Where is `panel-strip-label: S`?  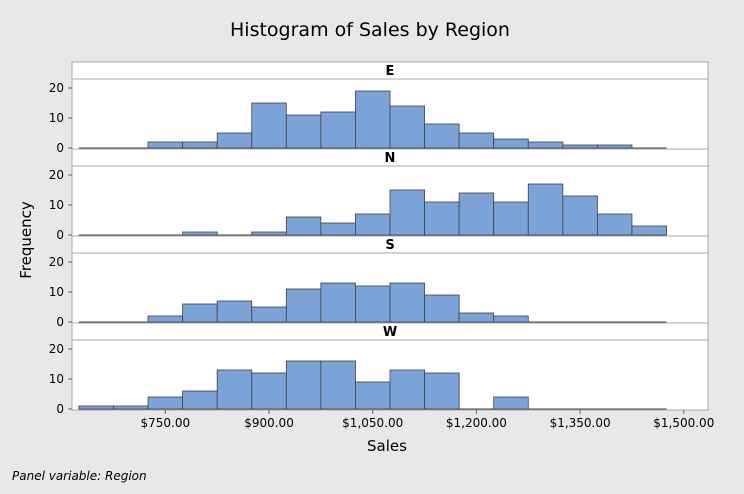
panel-strip-label: S is located at coordinates (389, 245).